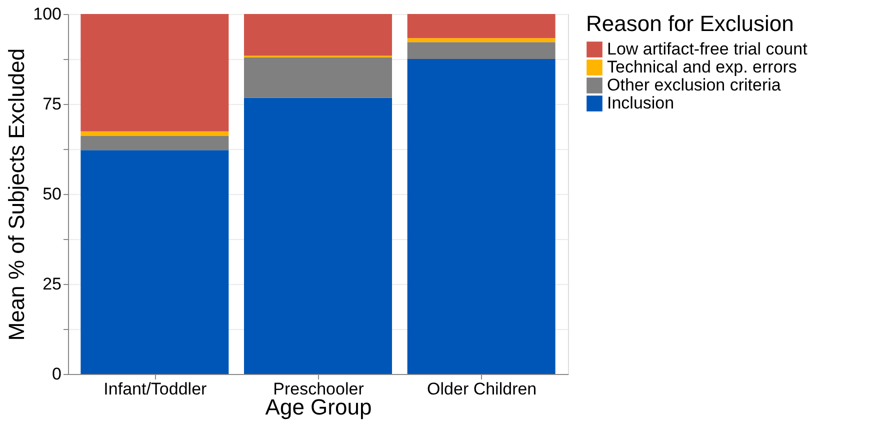 Image resolution: width=875 pixels, height=425 pixels. Describe the element at coordinates (707, 49) in the screenshot. I see `legend-label: Low artifact-free trial count` at that location.